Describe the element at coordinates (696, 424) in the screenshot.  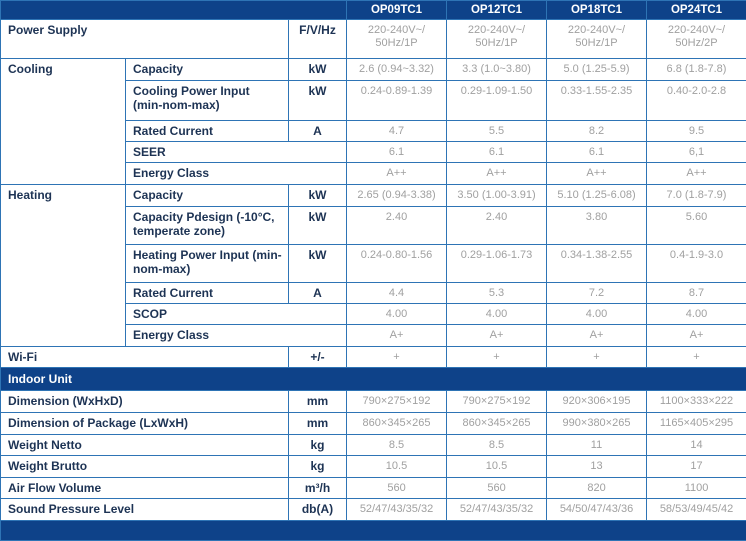
I see `value-cell: 1165×405×295` at that location.